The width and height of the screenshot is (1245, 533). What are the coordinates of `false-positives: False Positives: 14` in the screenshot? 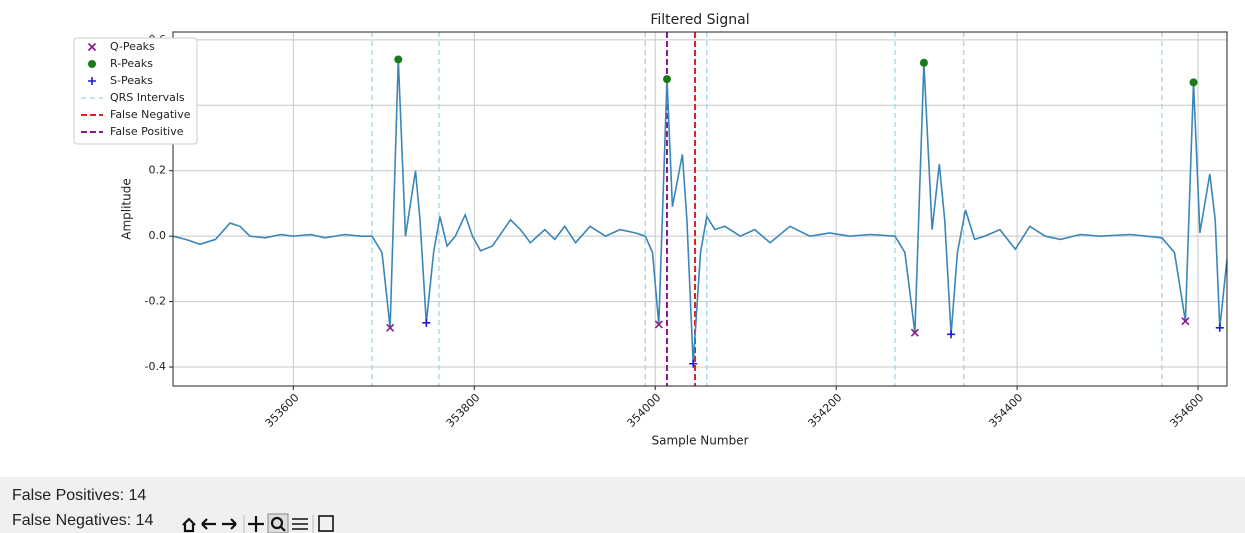 It's located at (79, 496).